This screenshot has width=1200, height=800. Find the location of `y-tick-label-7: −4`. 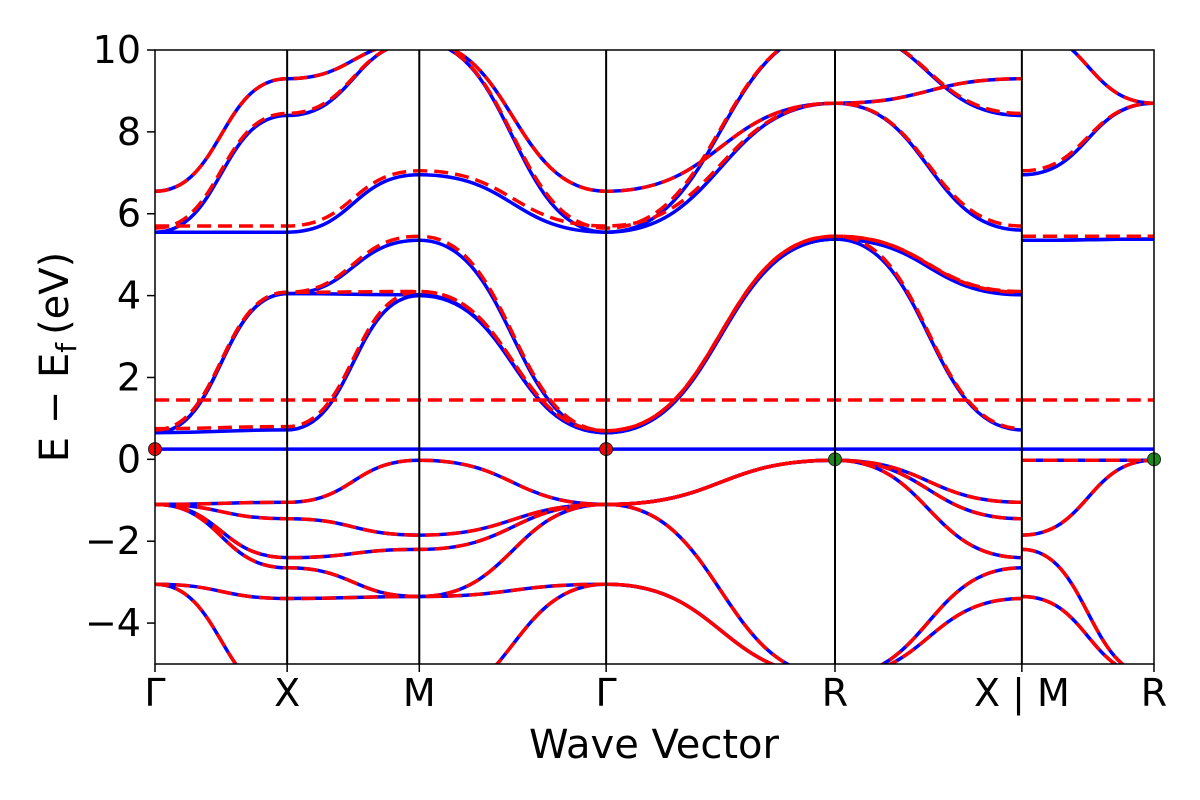

y-tick-label-7: −4 is located at coordinates (113, 623).